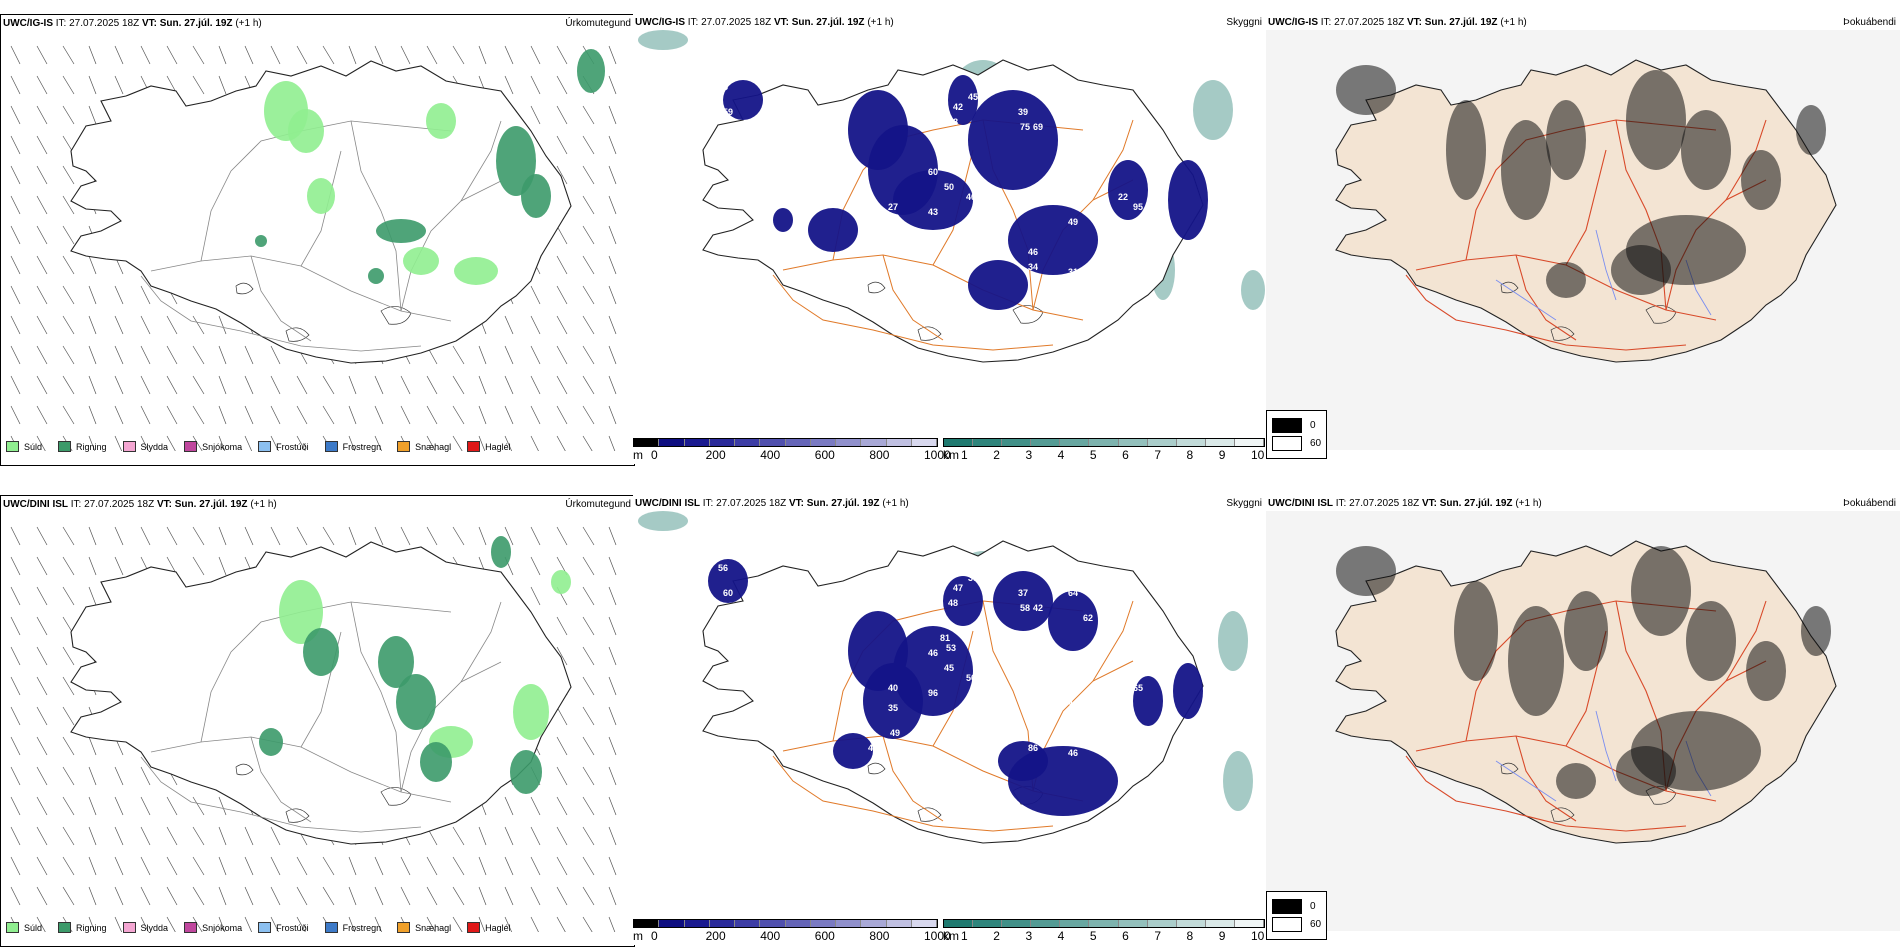  I want to click on valid-time: VT: Sun. 27.júl. 19Z, so click(187, 23).